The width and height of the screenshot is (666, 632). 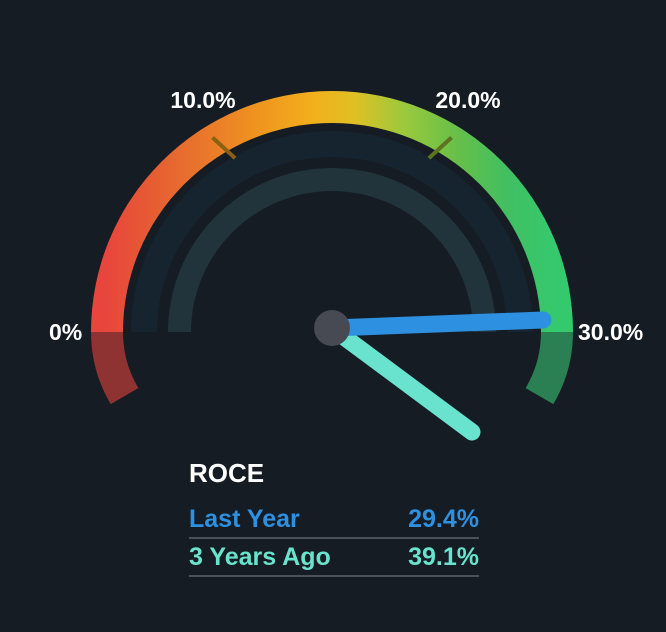 What do you see at coordinates (332, 328) in the screenshot?
I see `gauge-hub` at bounding box center [332, 328].